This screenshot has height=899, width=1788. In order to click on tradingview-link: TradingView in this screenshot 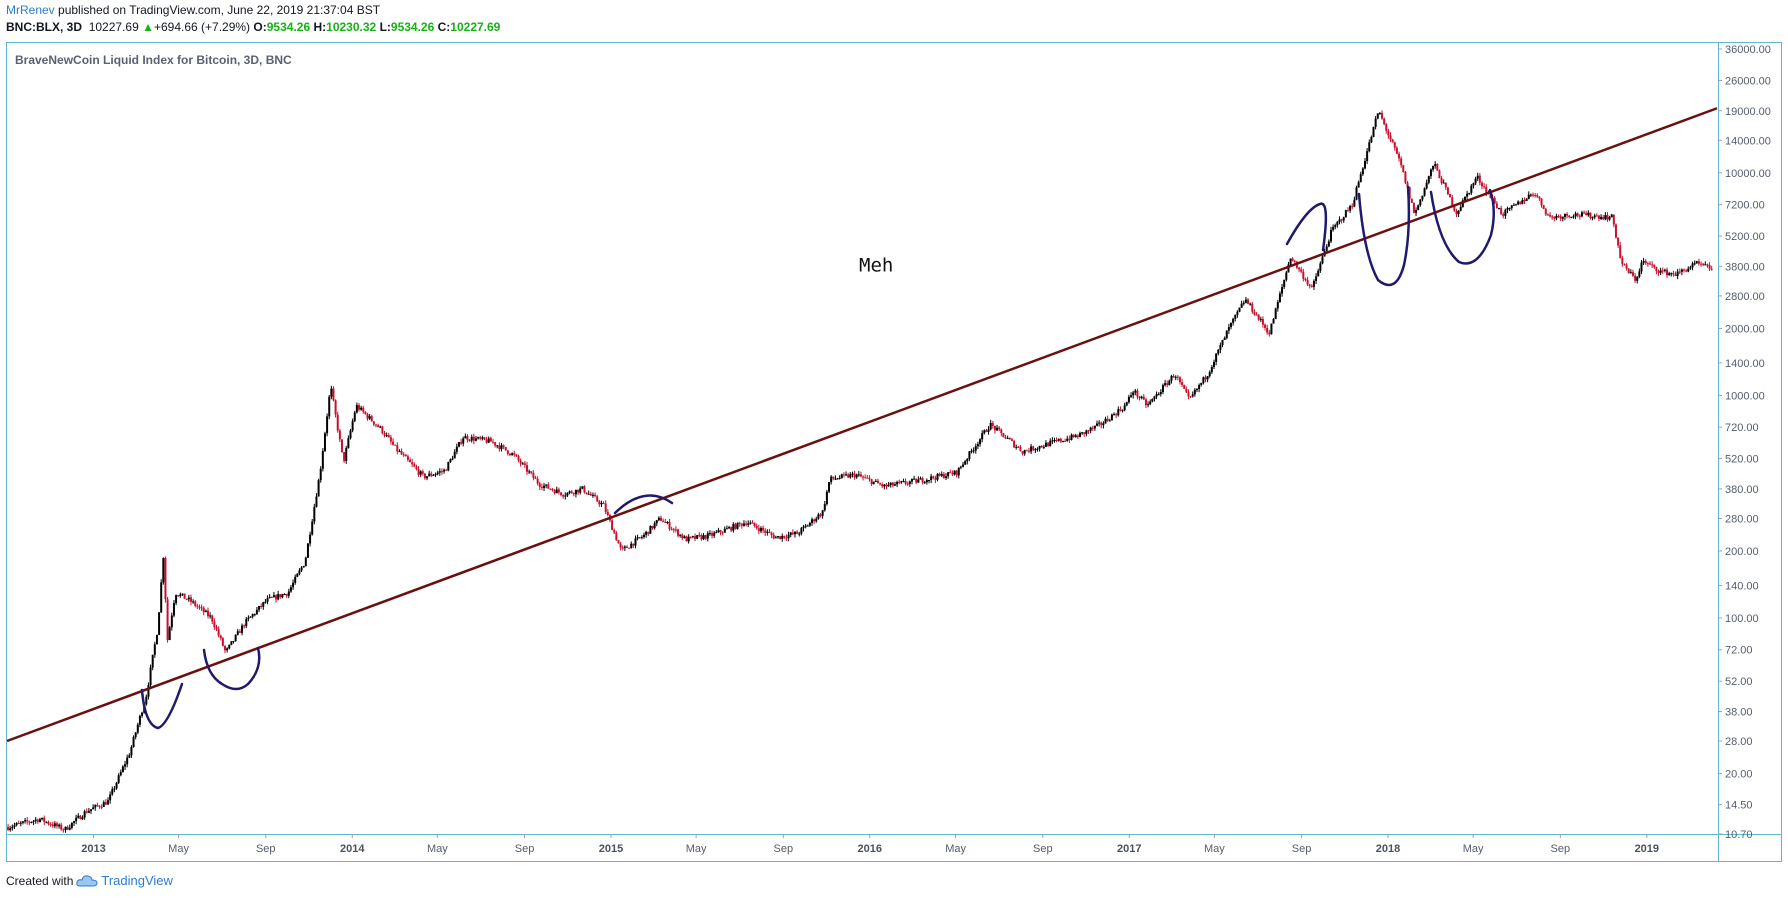, I will do `click(137, 880)`.